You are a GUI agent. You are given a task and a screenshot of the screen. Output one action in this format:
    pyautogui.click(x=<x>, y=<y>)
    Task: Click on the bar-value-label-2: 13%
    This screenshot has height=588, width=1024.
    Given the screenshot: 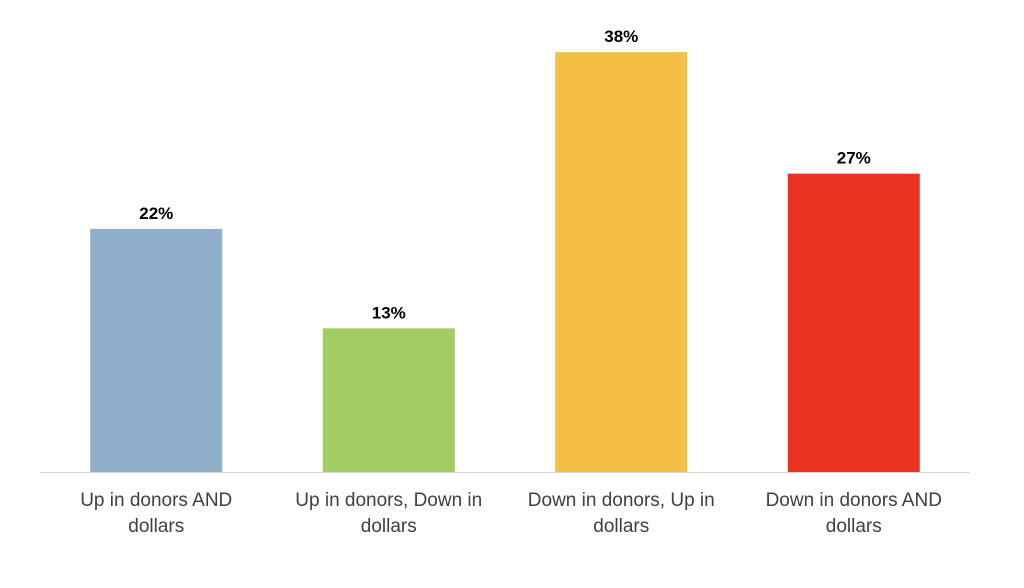 What is the action you would take?
    pyautogui.click(x=389, y=312)
    